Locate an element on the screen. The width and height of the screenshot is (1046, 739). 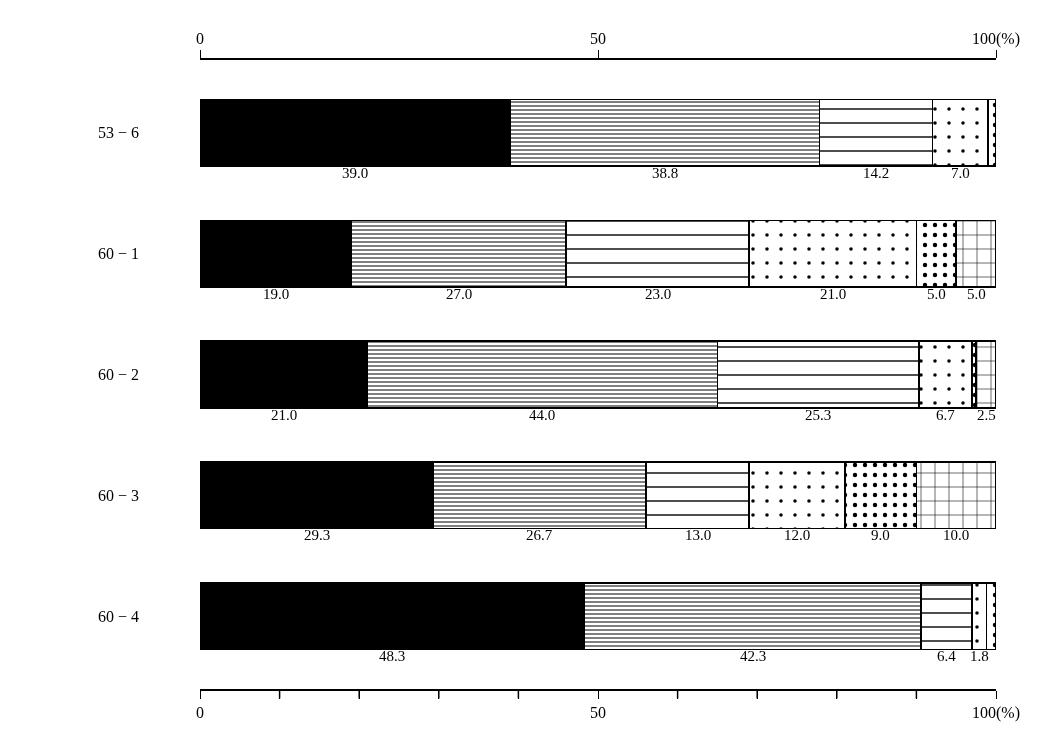
y-tick-label: 60 − 3 is located at coordinates (118, 496).